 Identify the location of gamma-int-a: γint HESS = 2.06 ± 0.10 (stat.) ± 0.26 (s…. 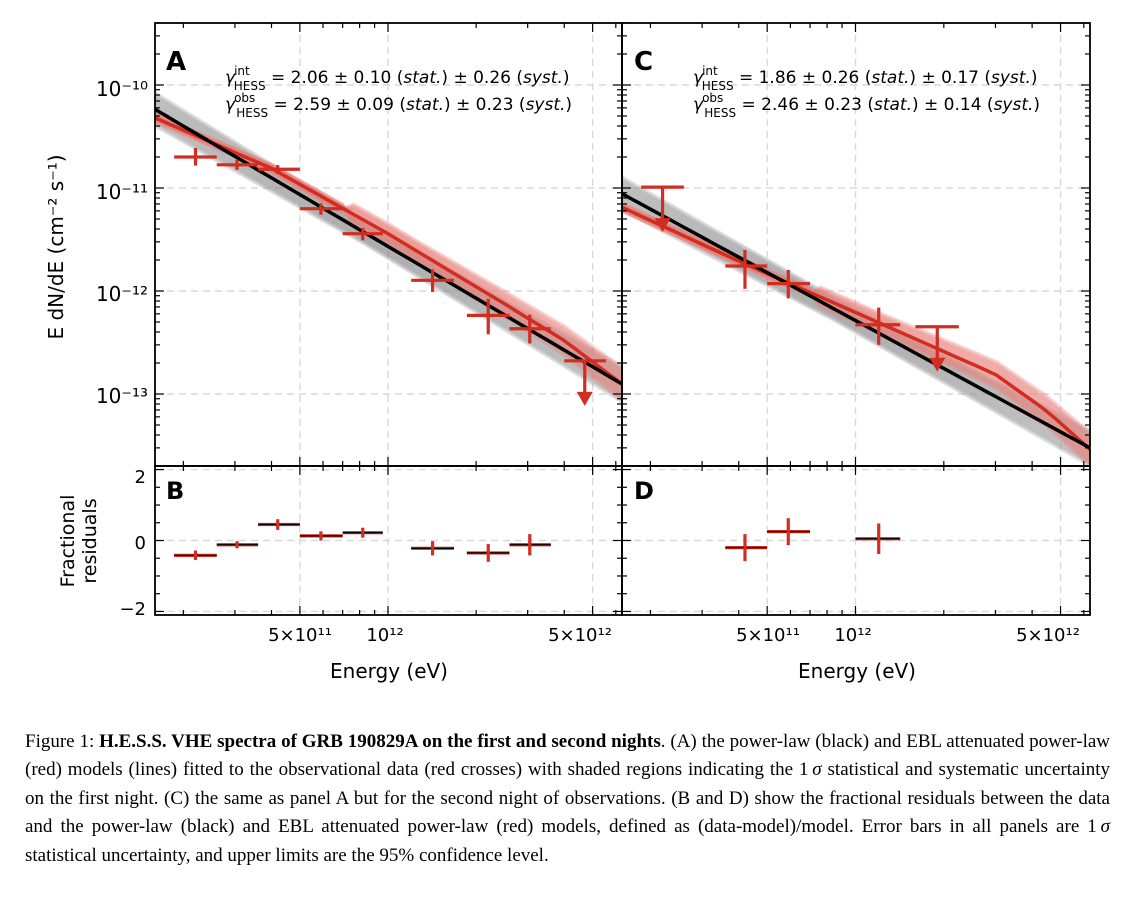
(397, 78).